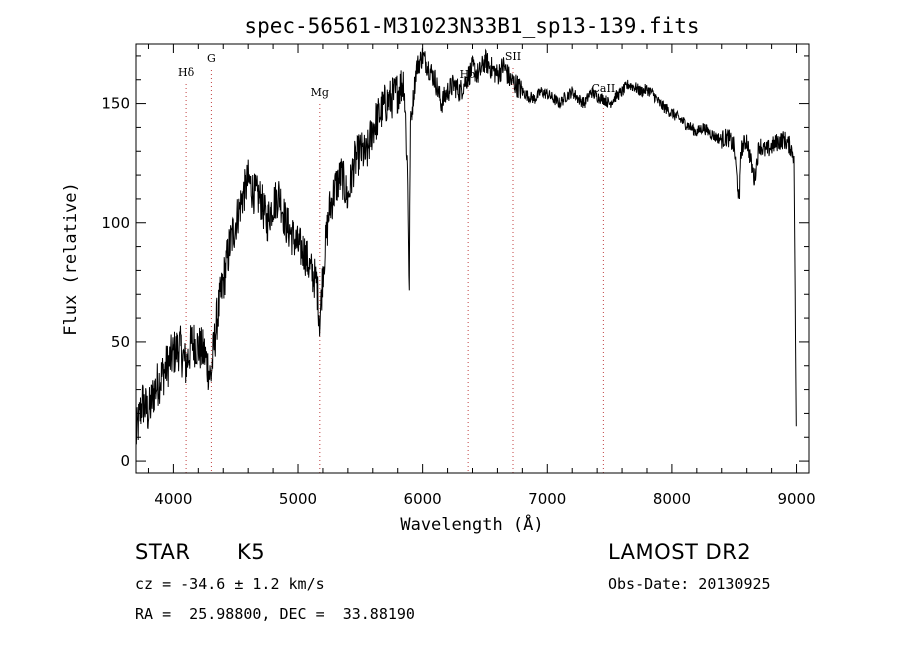  What do you see at coordinates (251, 552) in the screenshot?
I see `object-subclass: K5` at bounding box center [251, 552].